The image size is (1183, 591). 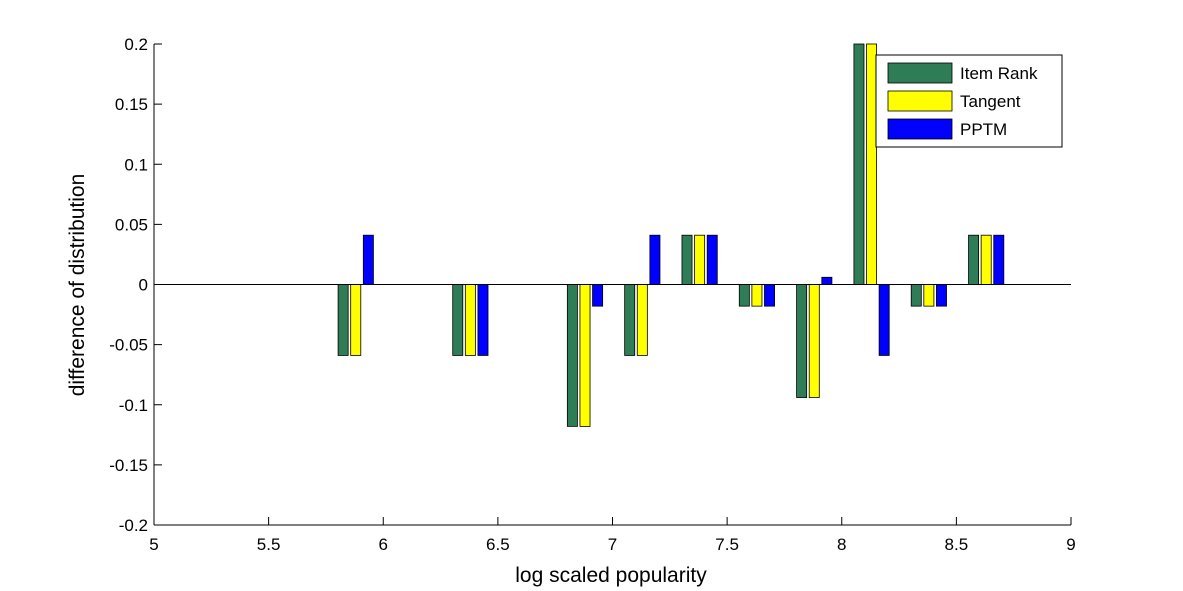 What do you see at coordinates (1070, 544) in the screenshot?
I see `x-tick-label: 9` at bounding box center [1070, 544].